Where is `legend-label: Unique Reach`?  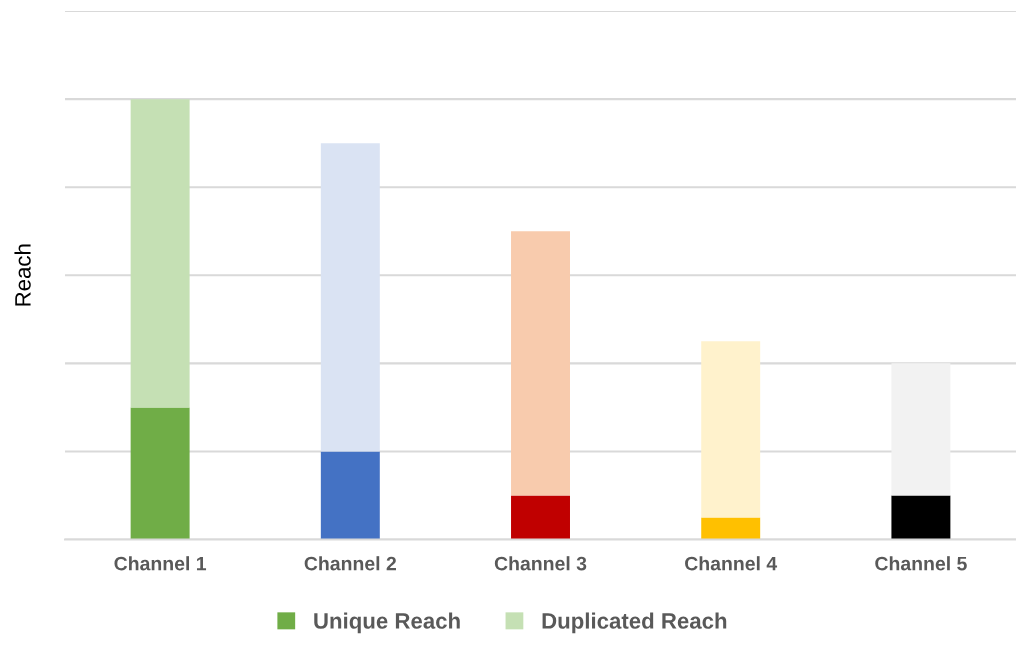
legend-label: Unique Reach is located at coordinates (387, 623).